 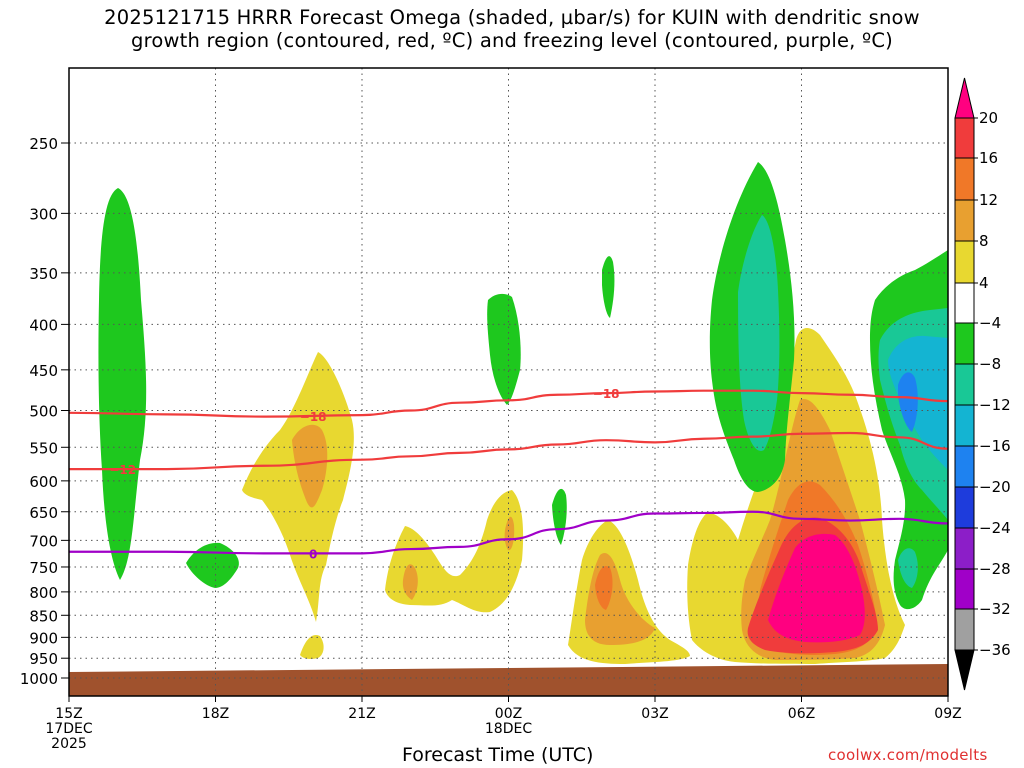 I want to click on y-tick-label: 1000, so click(x=39, y=679).